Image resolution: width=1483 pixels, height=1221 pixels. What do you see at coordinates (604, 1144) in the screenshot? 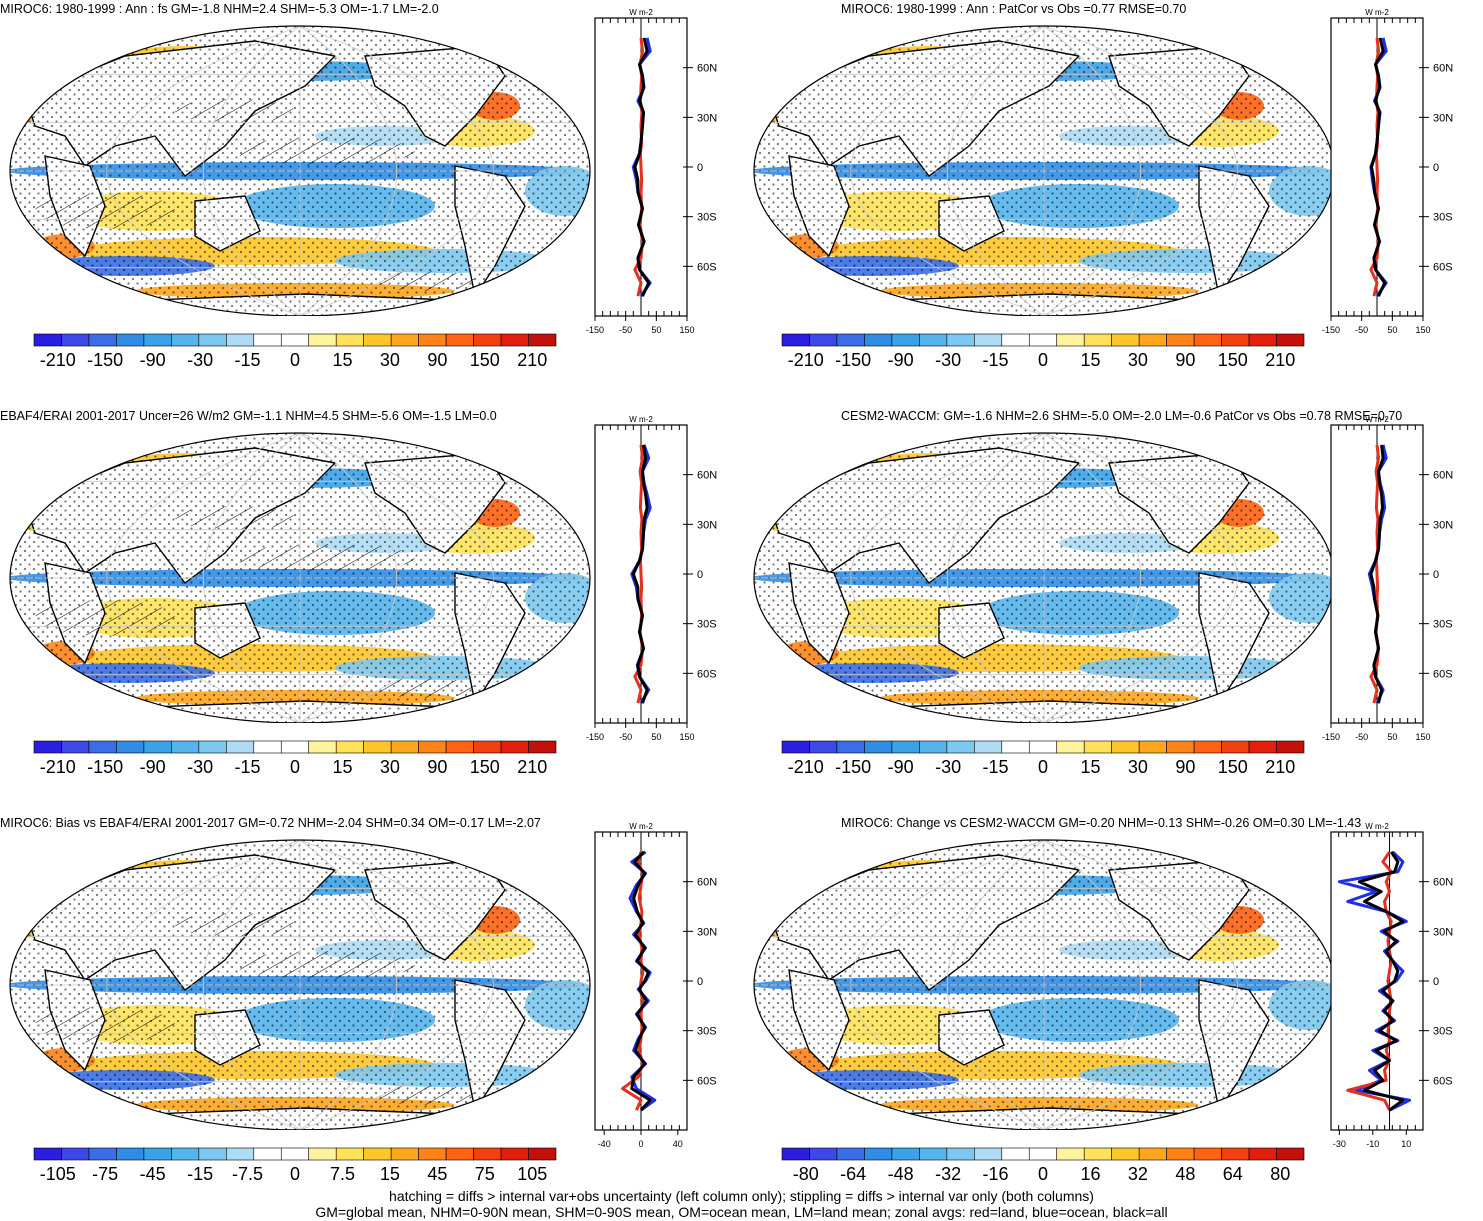
I see `x-tick-label: -40` at bounding box center [604, 1144].